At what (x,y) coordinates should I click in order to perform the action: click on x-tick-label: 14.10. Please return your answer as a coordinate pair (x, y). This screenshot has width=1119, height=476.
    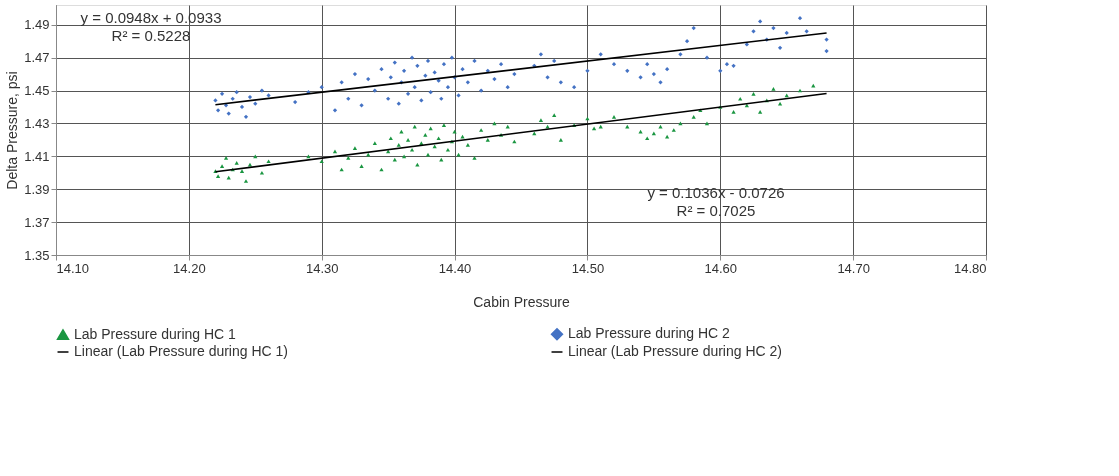
    Looking at the image, I should click on (73, 268).